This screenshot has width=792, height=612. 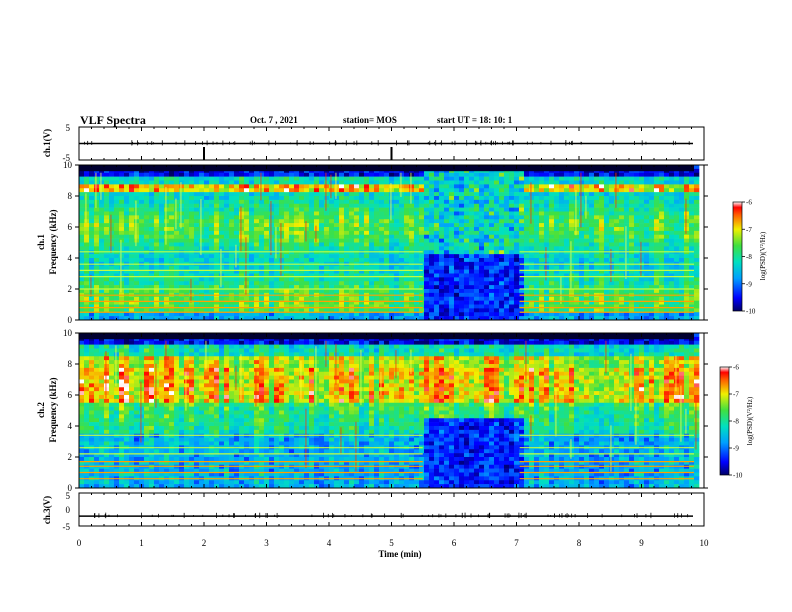 What do you see at coordinates (261, 186) in the screenshot?
I see `spec-streak` at bounding box center [261, 186].